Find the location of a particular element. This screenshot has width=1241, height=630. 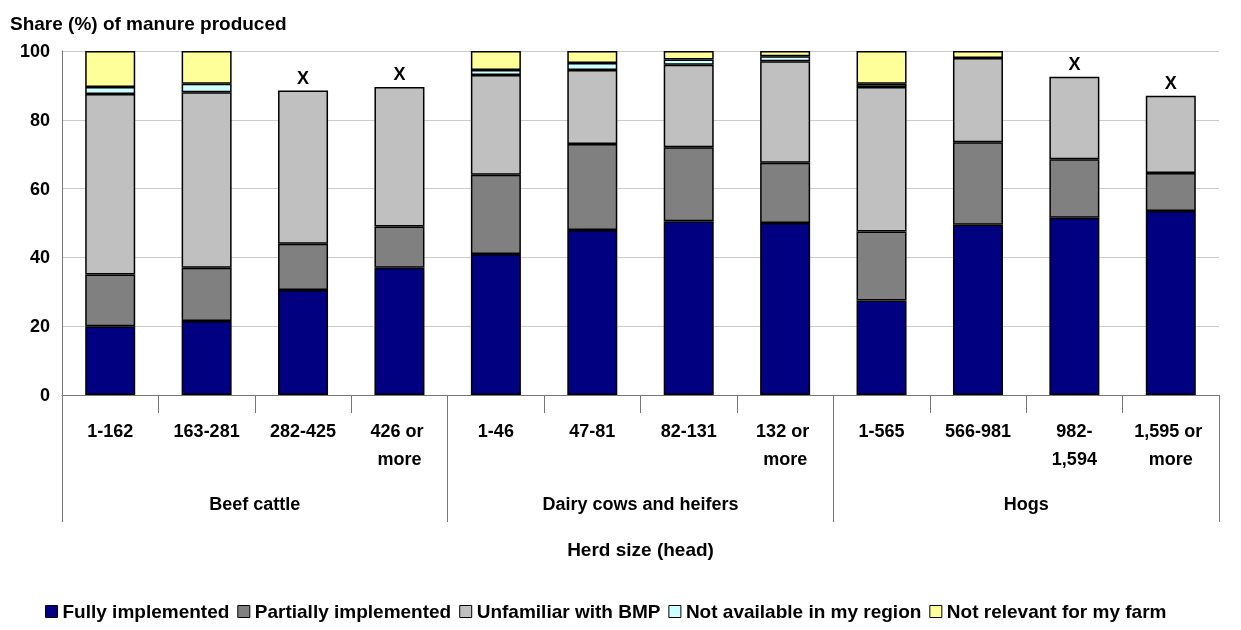

x-tick-label: 1,595 or more is located at coordinates (1171, 445).